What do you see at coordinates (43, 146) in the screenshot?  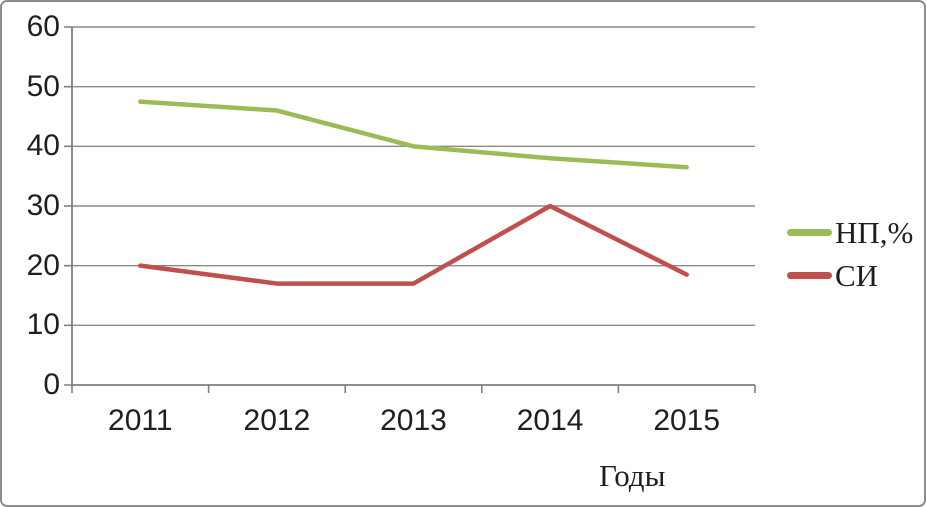 I see `y-tick-label: 40` at bounding box center [43, 146].